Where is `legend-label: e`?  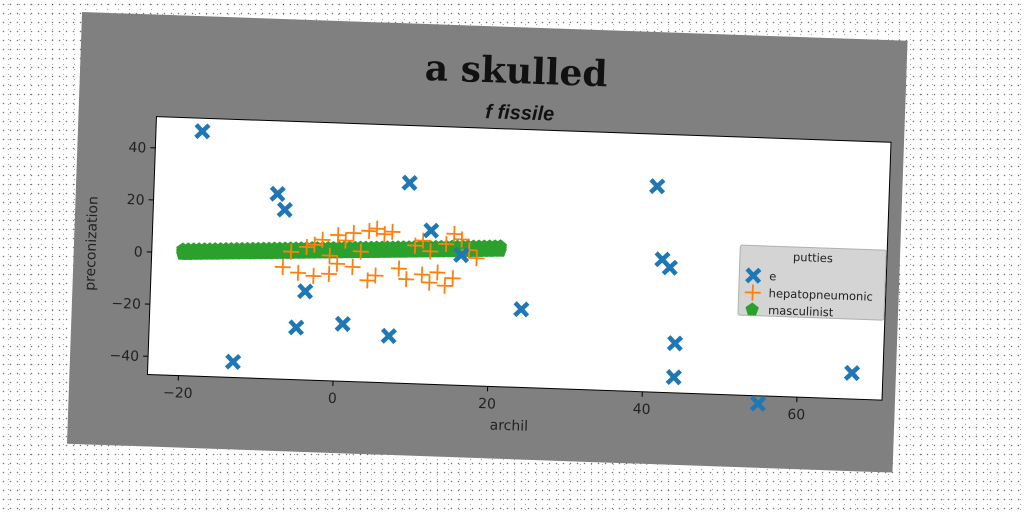
legend-label: e is located at coordinates (773, 276).